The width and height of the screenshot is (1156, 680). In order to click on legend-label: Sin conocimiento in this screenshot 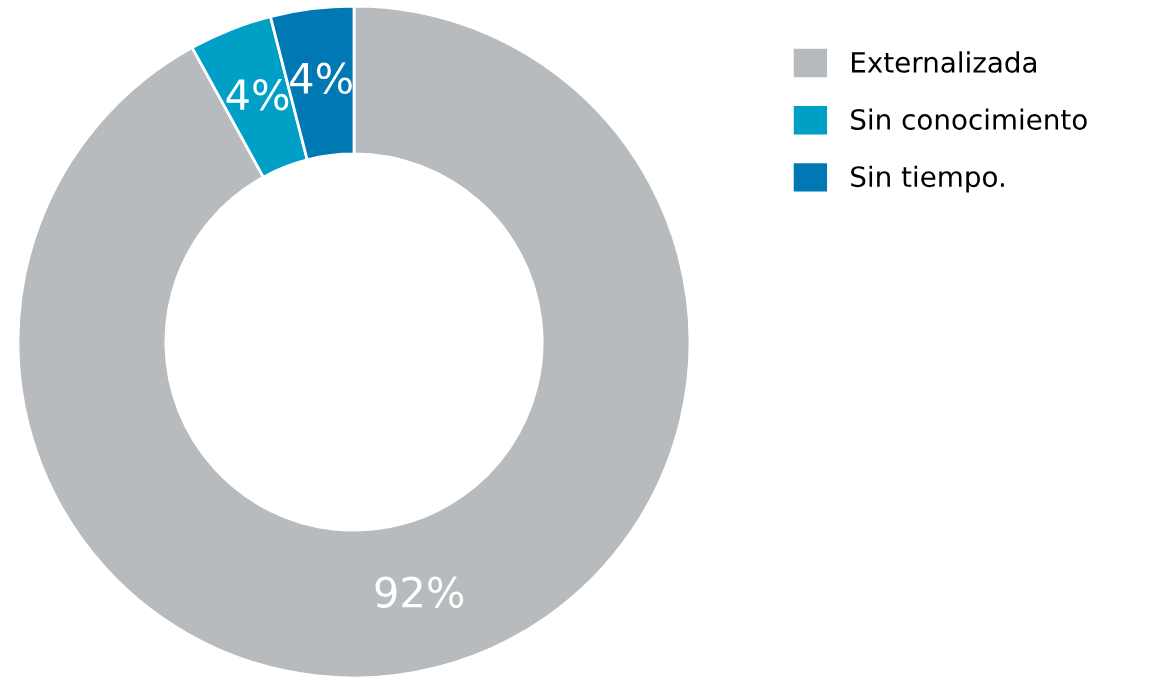, I will do `click(969, 119)`.